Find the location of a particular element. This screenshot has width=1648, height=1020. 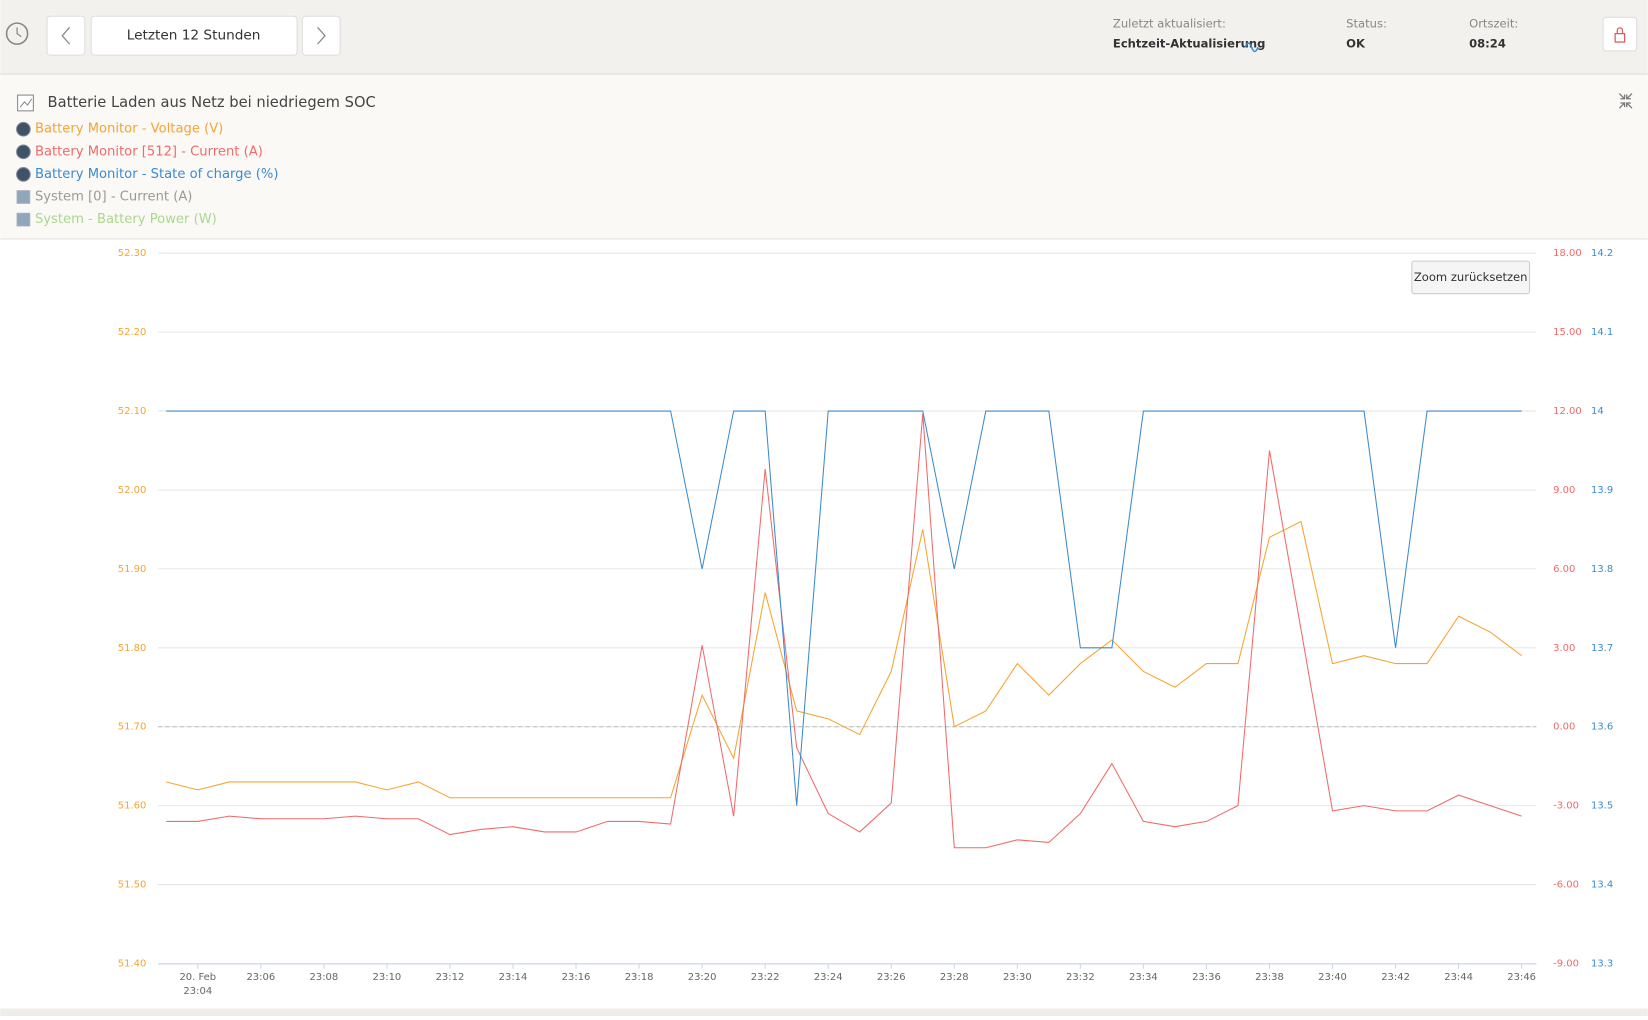

y-tick-label: 52.20 is located at coordinates (132, 332).